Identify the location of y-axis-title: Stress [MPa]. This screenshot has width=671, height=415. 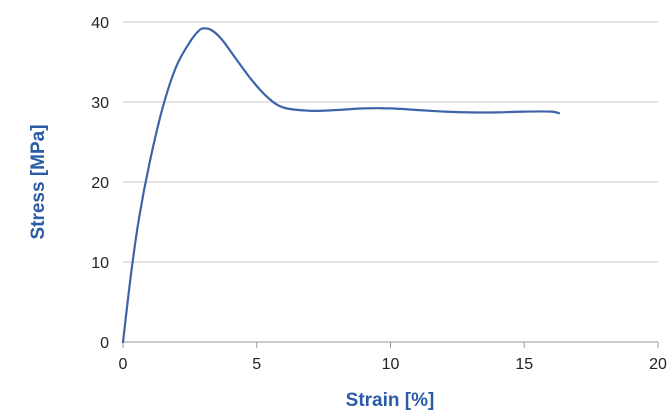
(38, 181).